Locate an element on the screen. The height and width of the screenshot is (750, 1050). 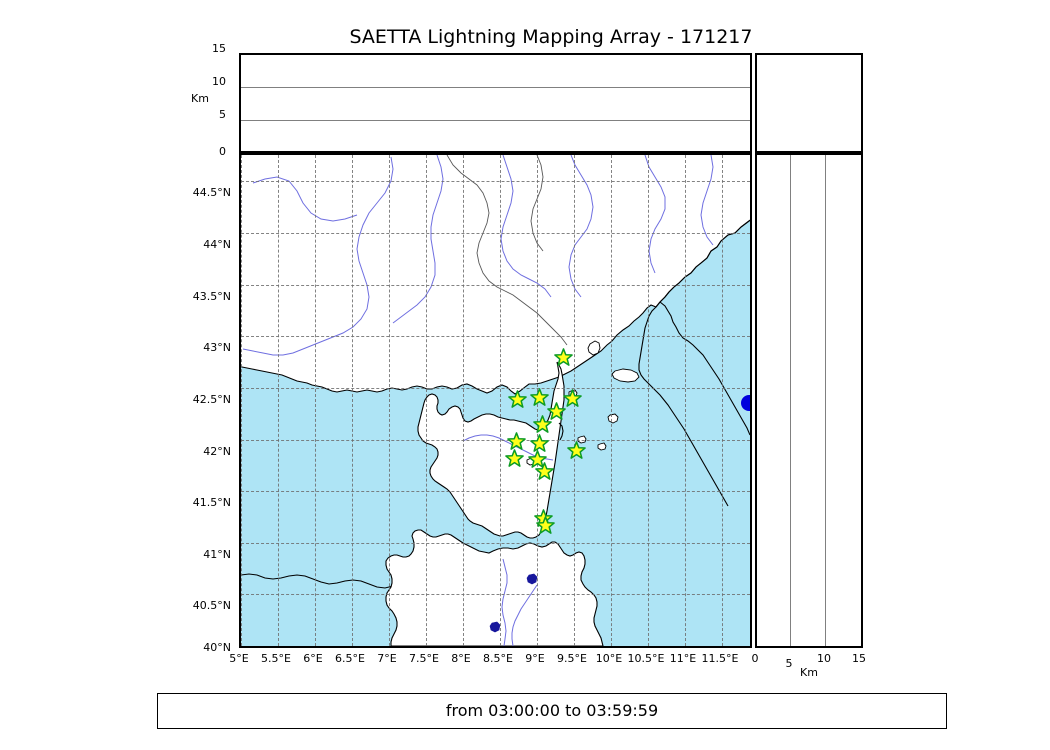
tick-lon-10: 10°E is located at coordinates (609, 658).